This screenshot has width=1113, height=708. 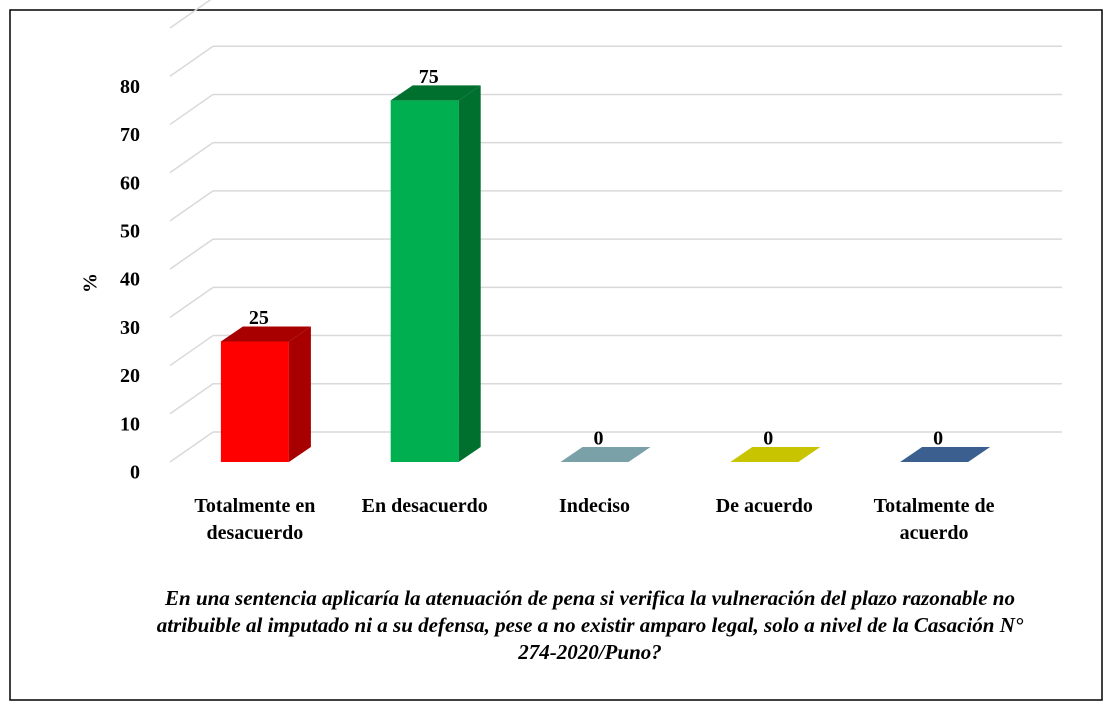 I want to click on x-tick-label: En desacuerdo, so click(x=424, y=506).